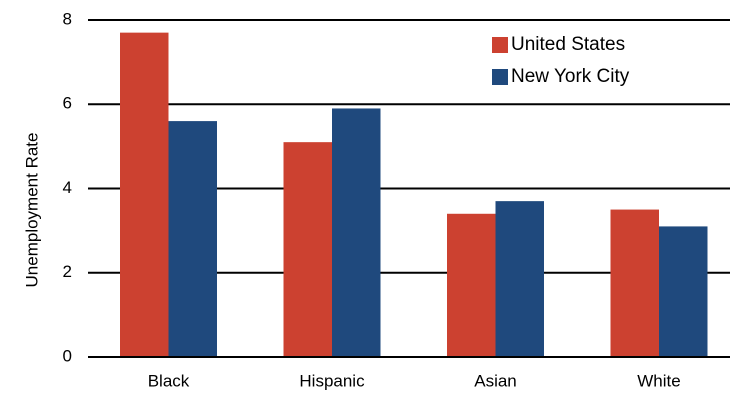  I want to click on x-tick-labels: Black Hispanic Asian White, so click(414, 380).